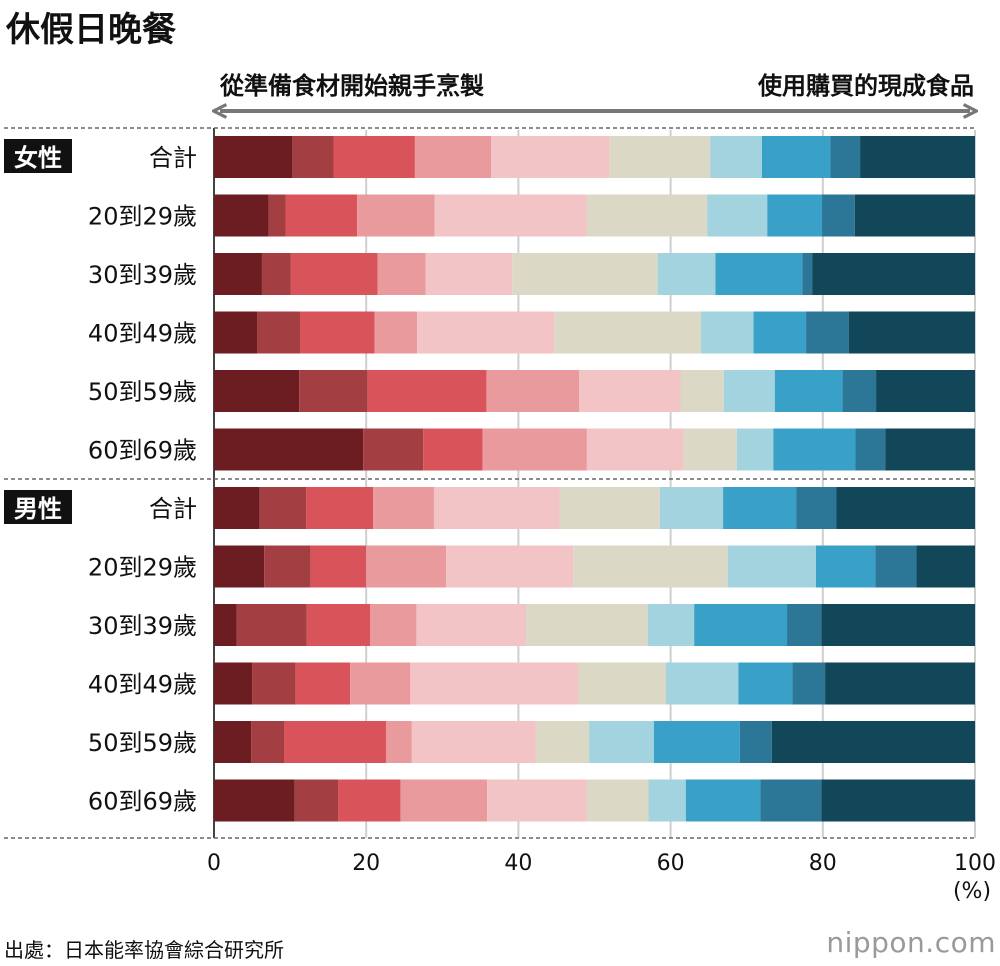  What do you see at coordinates (214, 863) in the screenshot?
I see `x-tick-label: 0` at bounding box center [214, 863].